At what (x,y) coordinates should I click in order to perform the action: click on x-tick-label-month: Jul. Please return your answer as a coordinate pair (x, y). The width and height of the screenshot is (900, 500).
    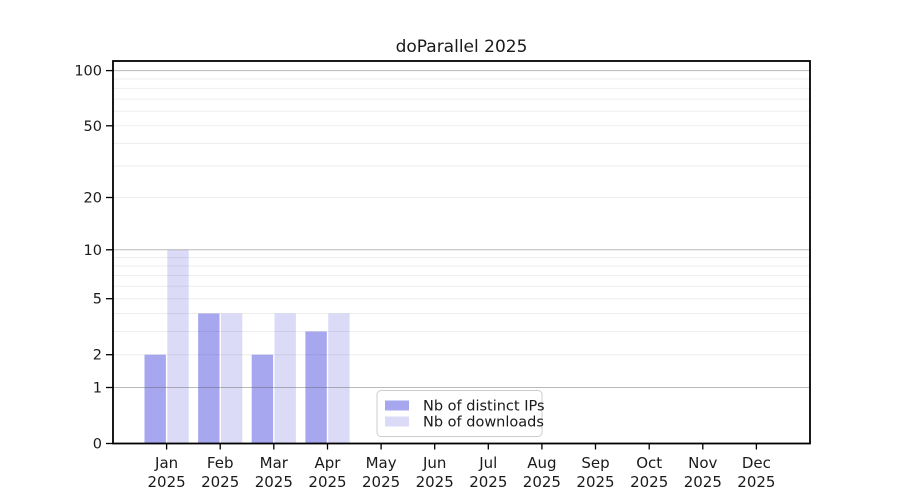
    Looking at the image, I should click on (487, 463).